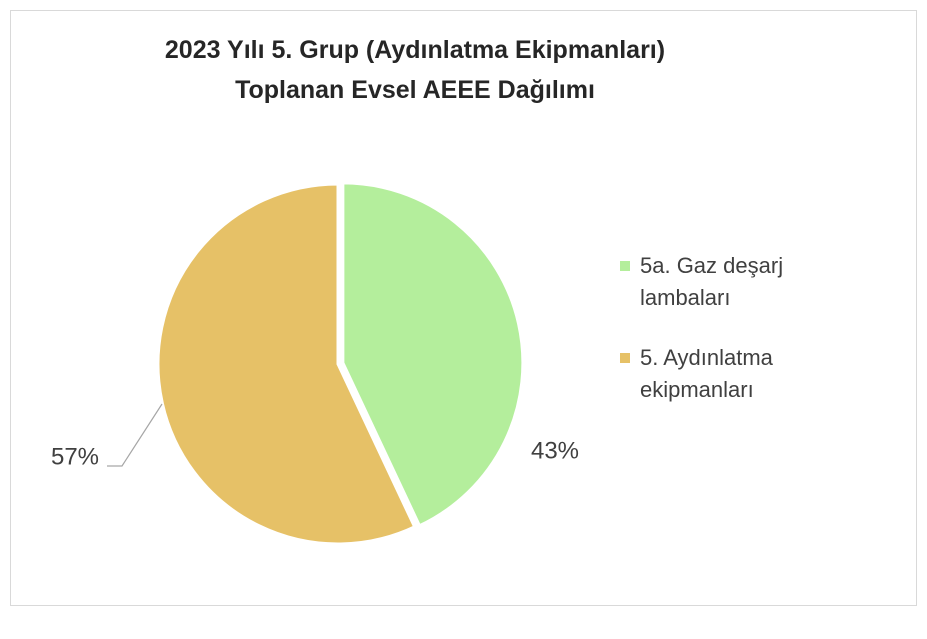  What do you see at coordinates (712, 281) in the screenshot?
I see `legend-label: 5a. Gaz deşarj lambaları` at bounding box center [712, 281].